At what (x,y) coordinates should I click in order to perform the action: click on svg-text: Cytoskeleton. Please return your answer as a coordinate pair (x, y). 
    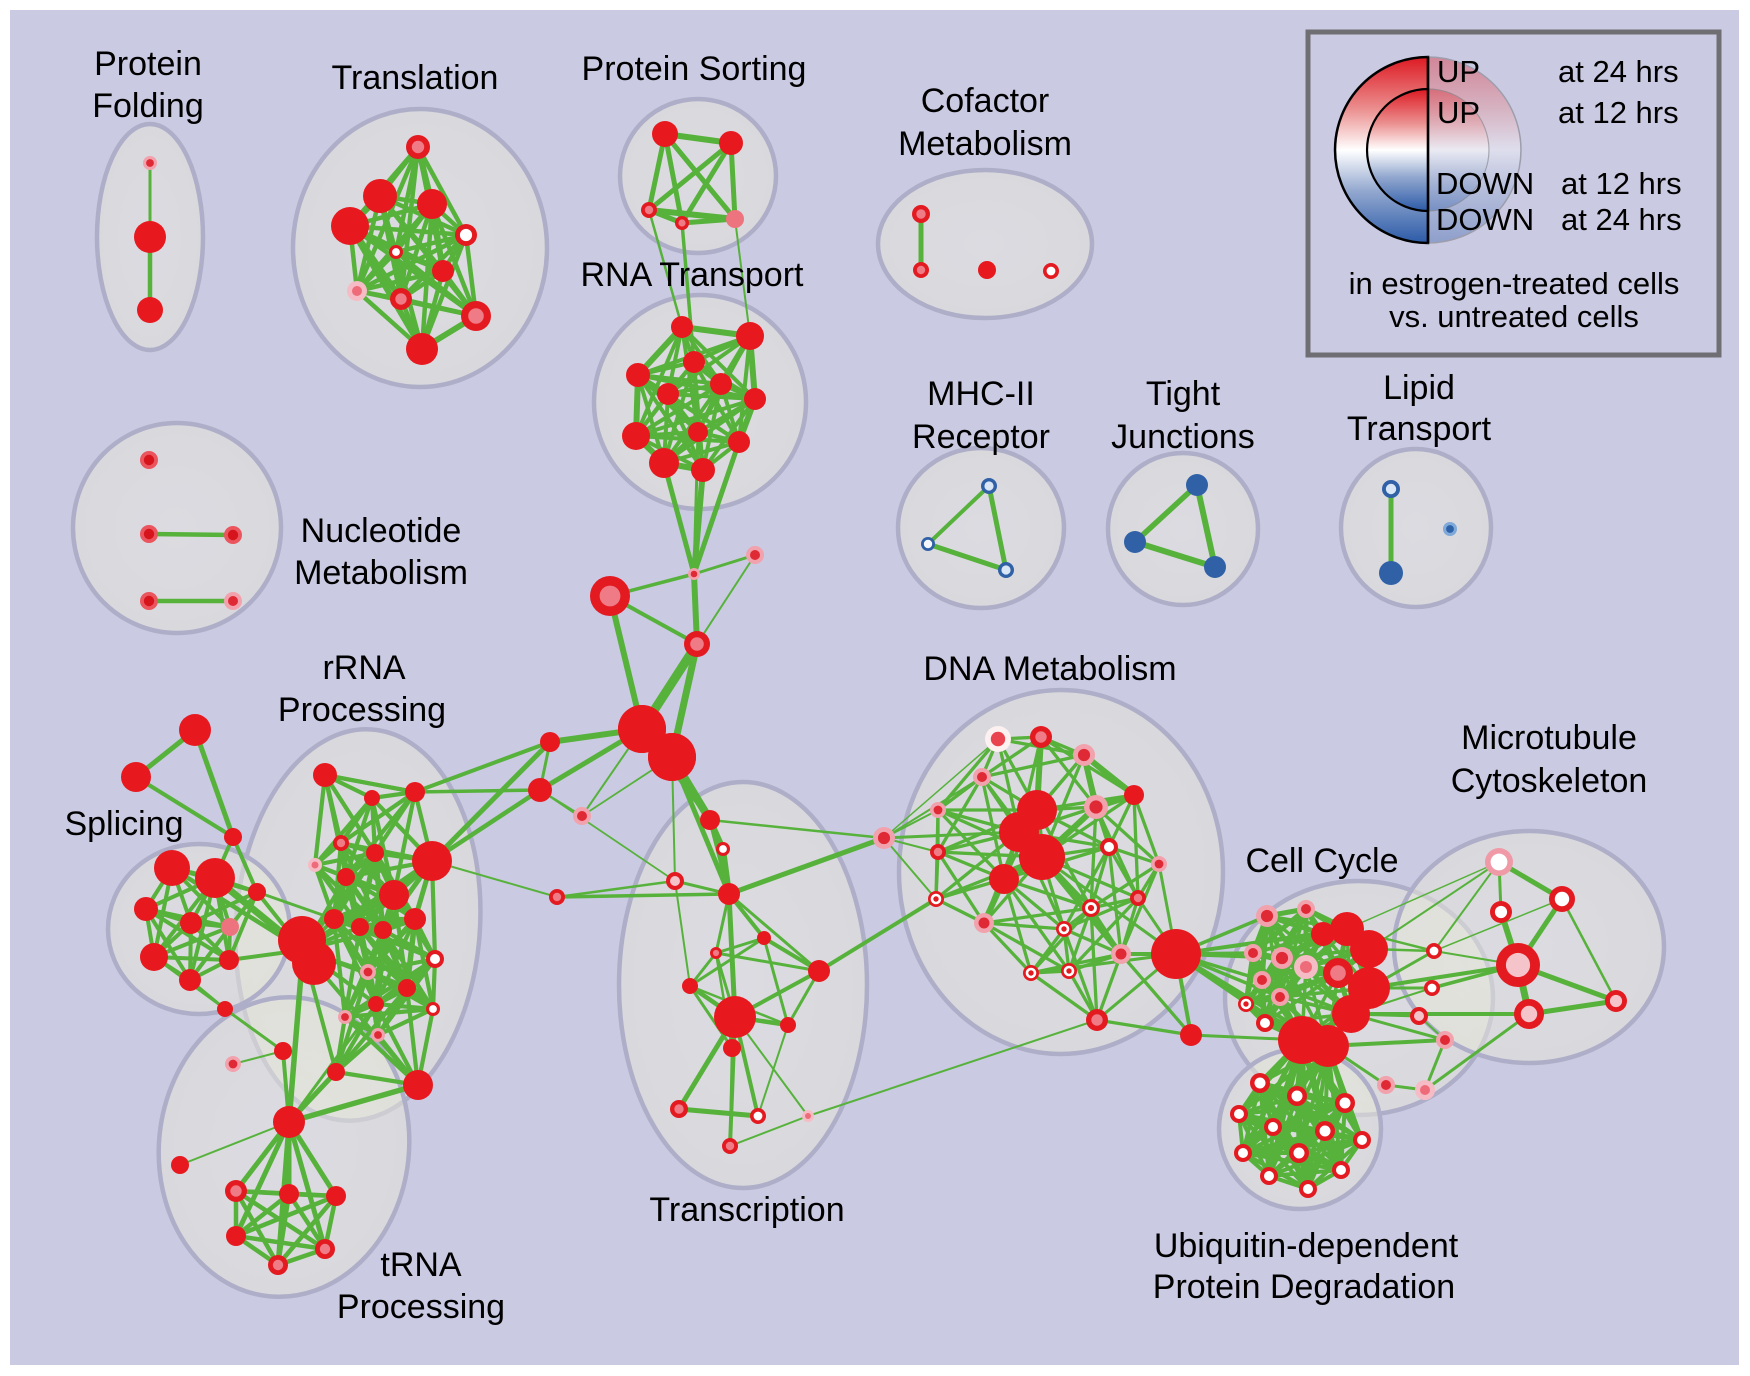
    Looking at the image, I should click on (1549, 781).